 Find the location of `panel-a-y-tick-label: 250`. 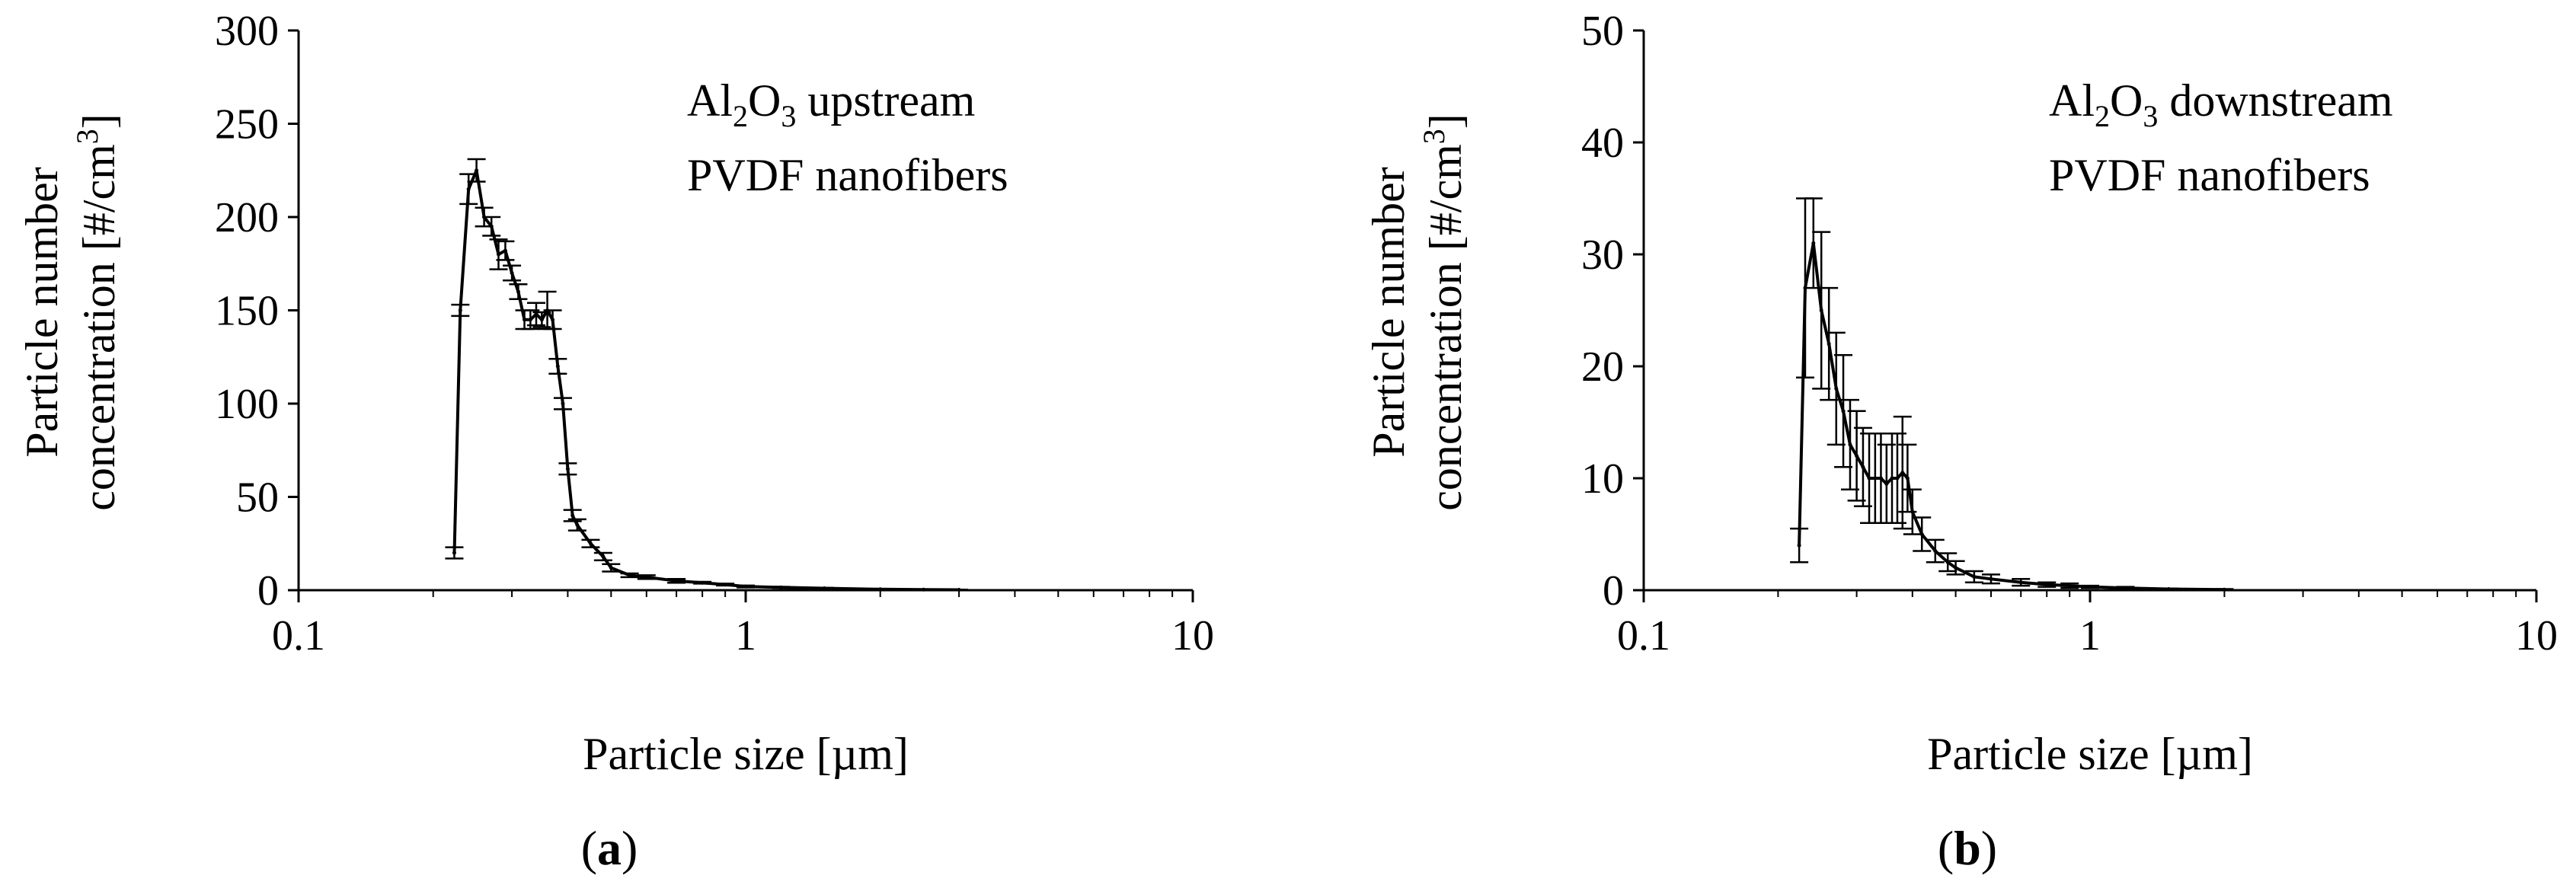

panel-a-y-tick-label: 250 is located at coordinates (247, 124).